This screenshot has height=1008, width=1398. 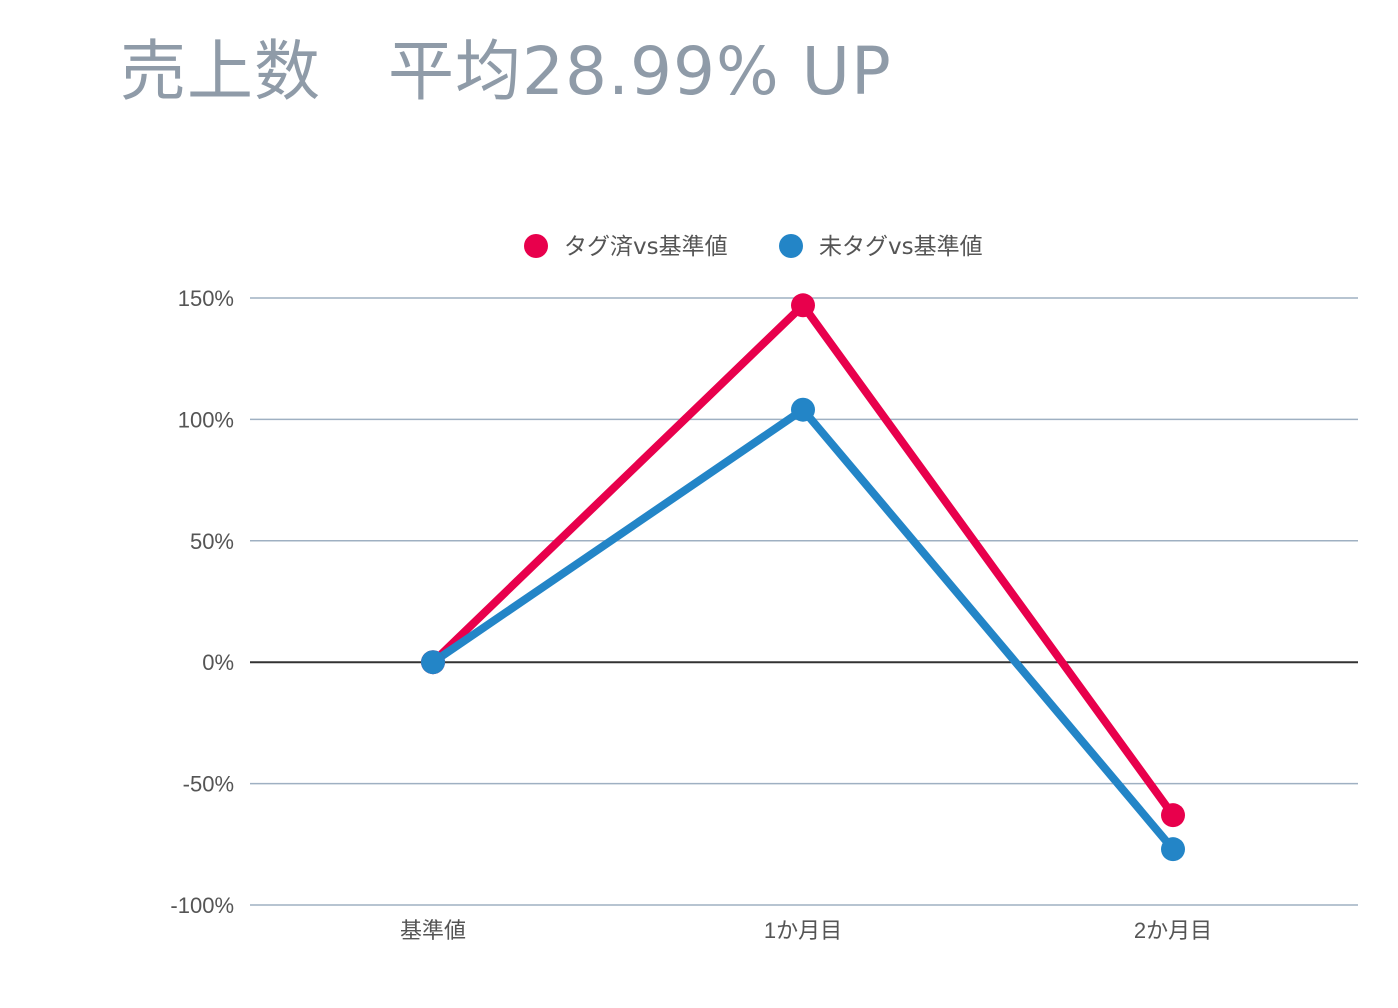 What do you see at coordinates (206, 298) in the screenshot?
I see `y-tick-label: 150%` at bounding box center [206, 298].